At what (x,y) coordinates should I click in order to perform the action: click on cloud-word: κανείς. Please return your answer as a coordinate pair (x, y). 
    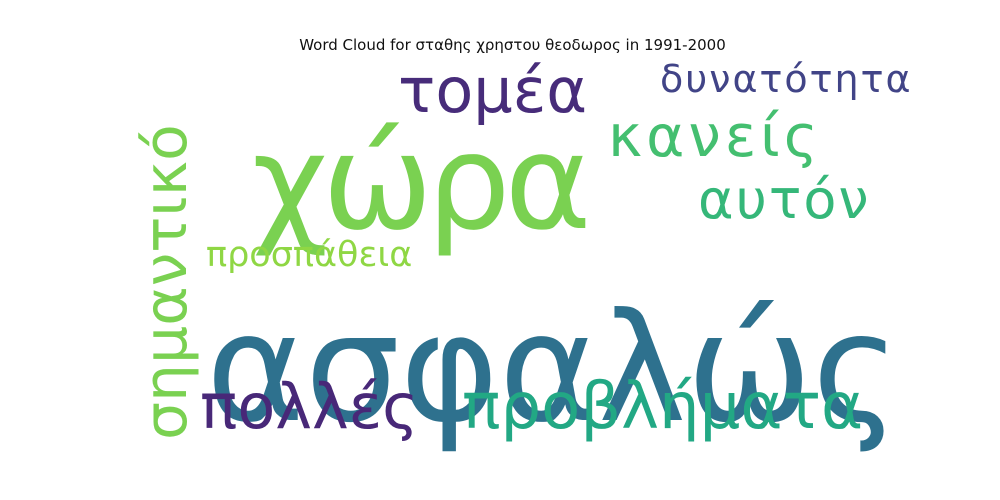
    Looking at the image, I should click on (715, 136).